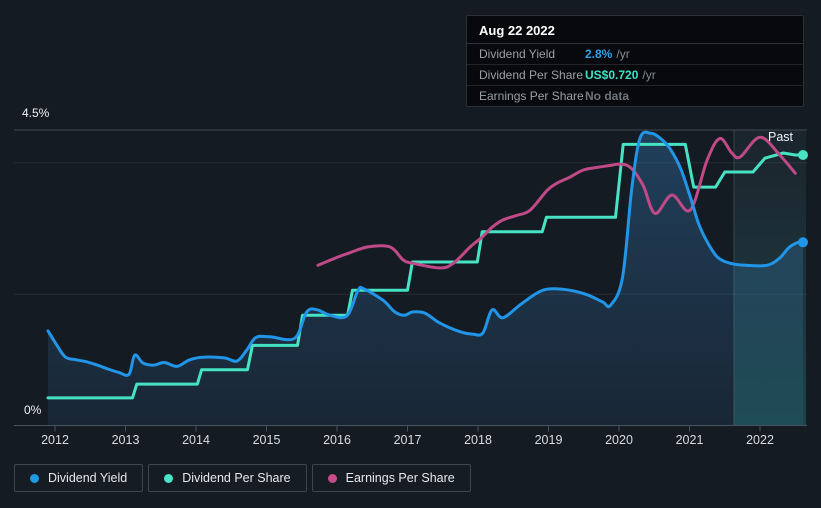  I want to click on legend-label: Earnings Per Share, so click(400, 478).